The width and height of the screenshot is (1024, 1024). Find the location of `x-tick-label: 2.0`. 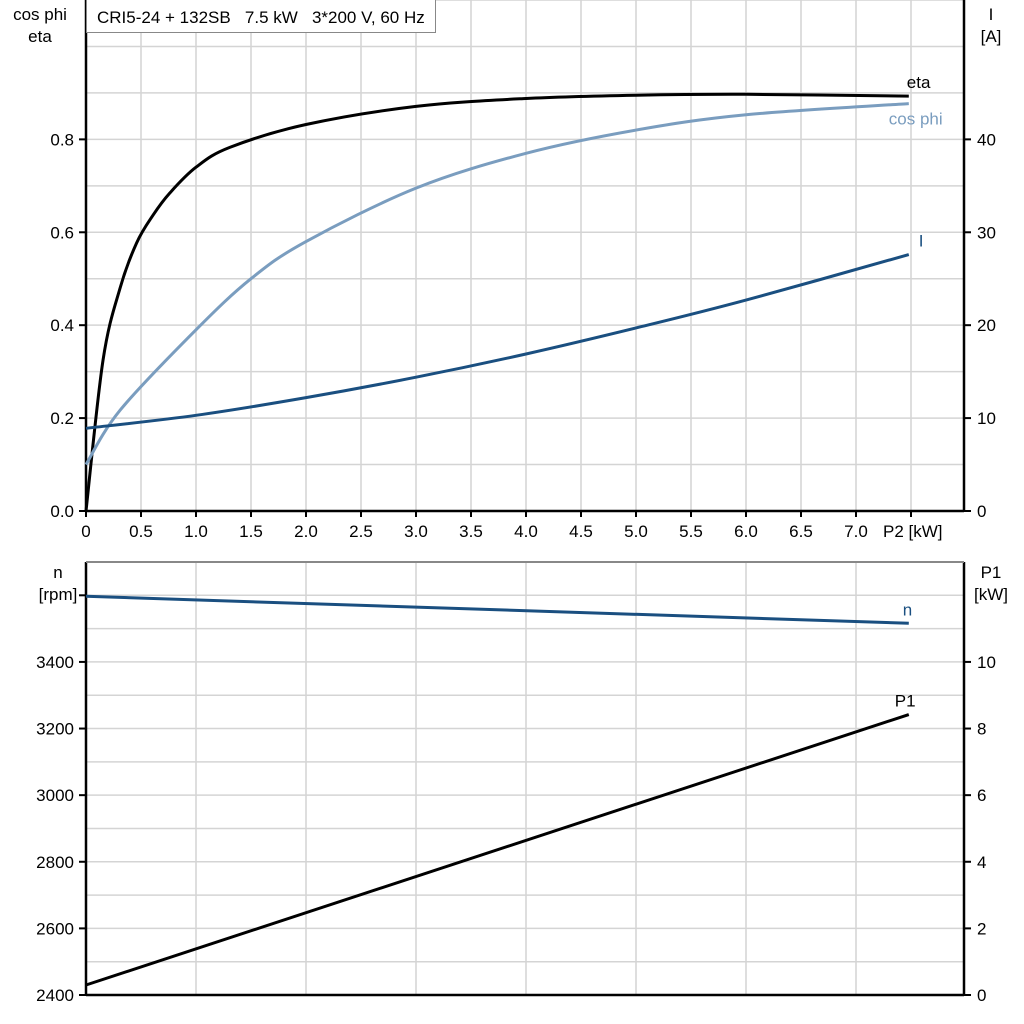

x-tick-label: 2.0 is located at coordinates (306, 531).